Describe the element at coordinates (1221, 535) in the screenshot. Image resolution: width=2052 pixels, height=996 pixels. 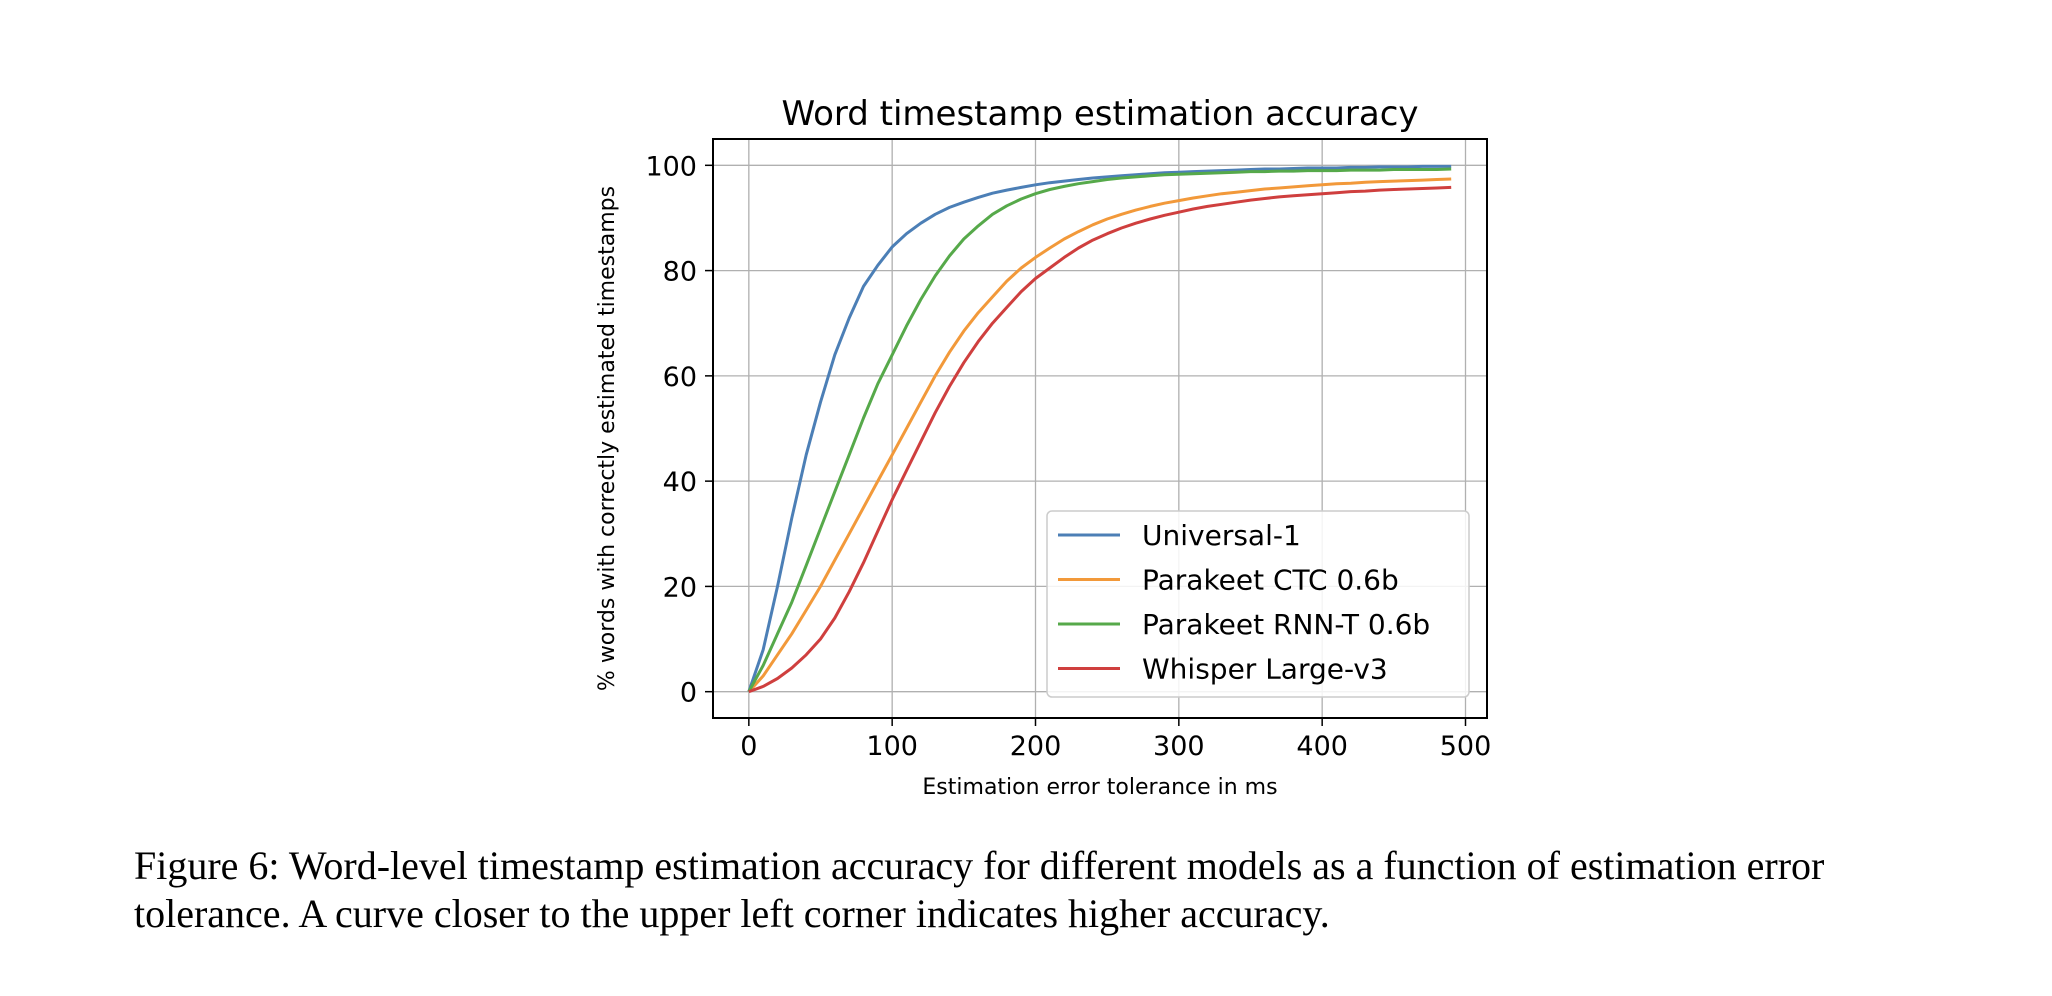
I see `legend-label: Universal-1` at that location.